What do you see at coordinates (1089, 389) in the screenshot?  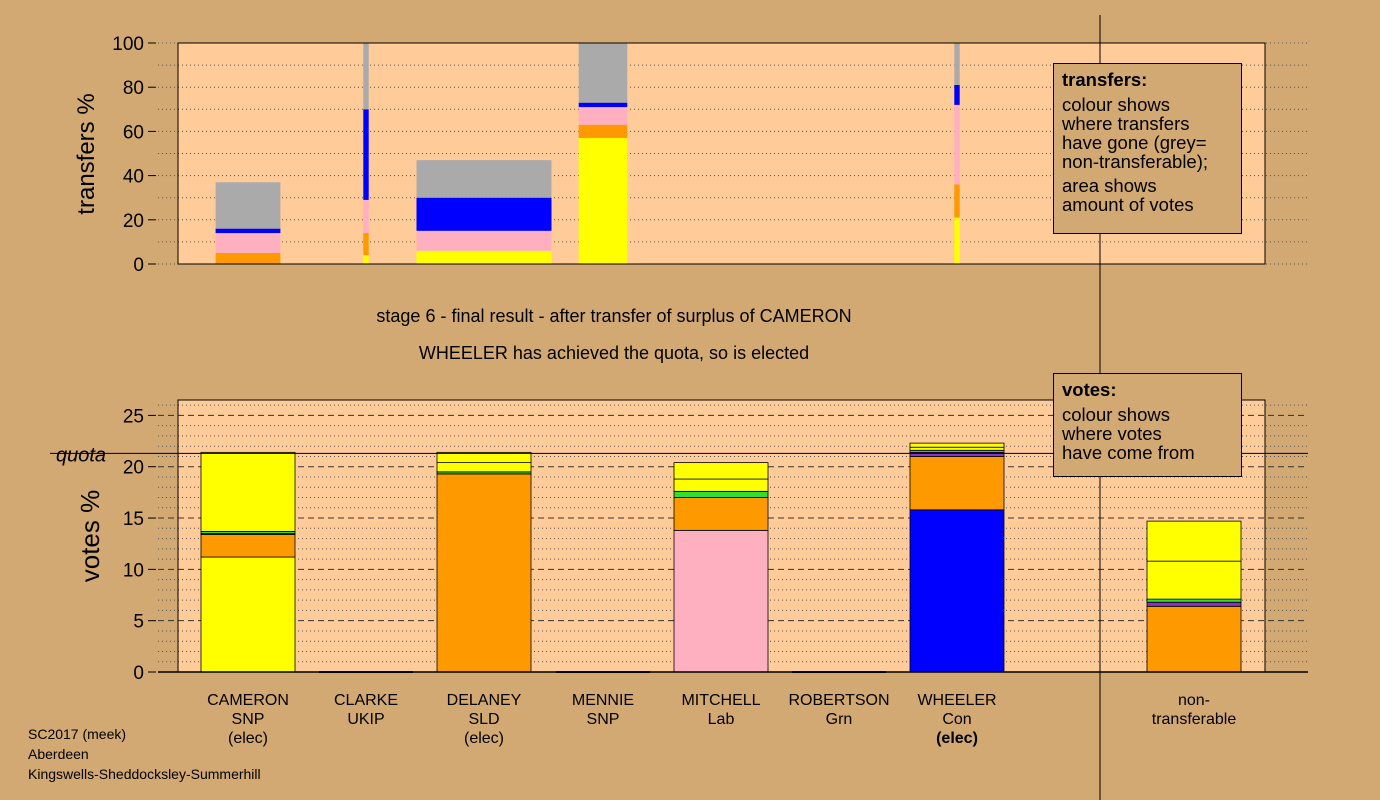 I see `votes-legend-heading: votes:` at bounding box center [1089, 389].